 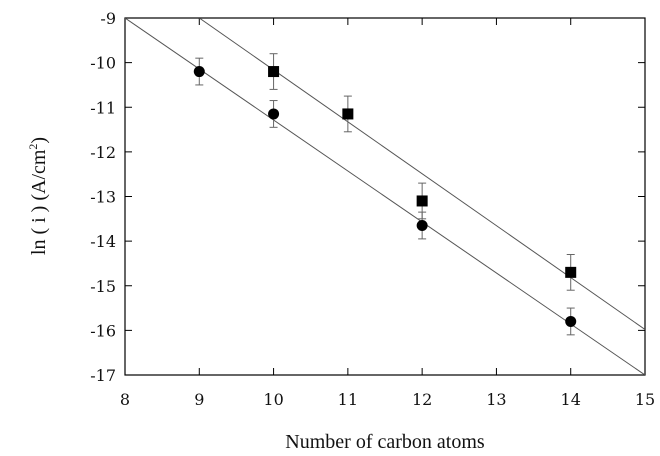 What do you see at coordinates (385, 442) in the screenshot?
I see `x-axis-title: Number of carbon atoms` at bounding box center [385, 442].